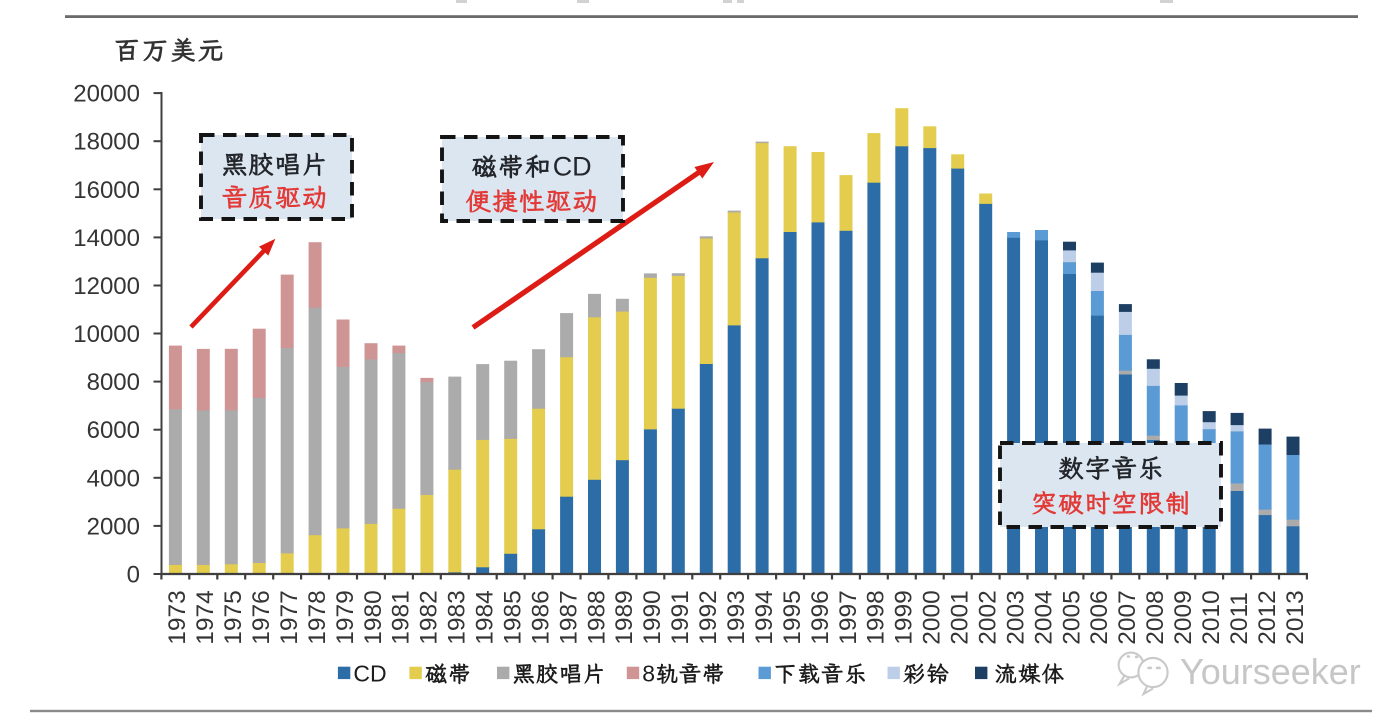 Image resolution: width=1399 pixels, height=728 pixels. I want to click on svg-text: 1990, so click(652, 617).